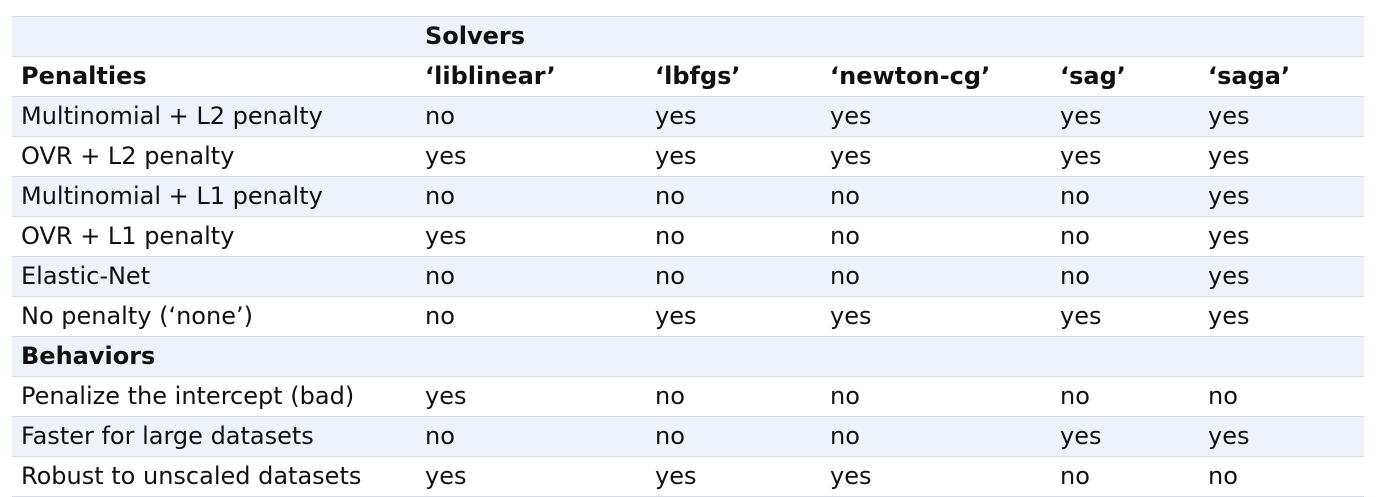  What do you see at coordinates (214, 236) in the screenshot?
I see `penalty-row-row-label-cell: OVR + L1 penalty` at bounding box center [214, 236].